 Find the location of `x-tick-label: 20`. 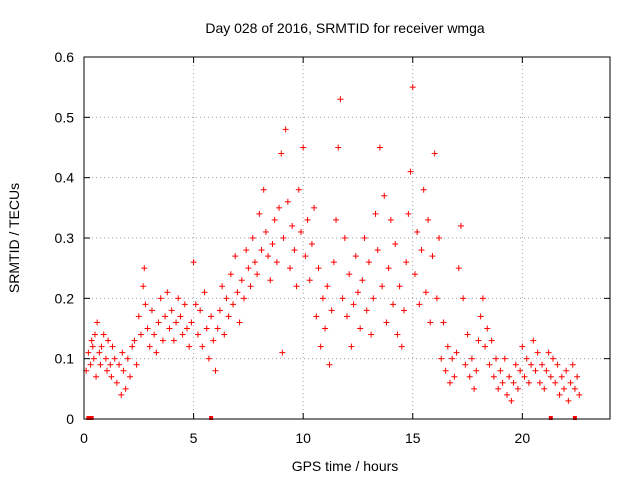

x-tick-label: 20 is located at coordinates (523, 438).